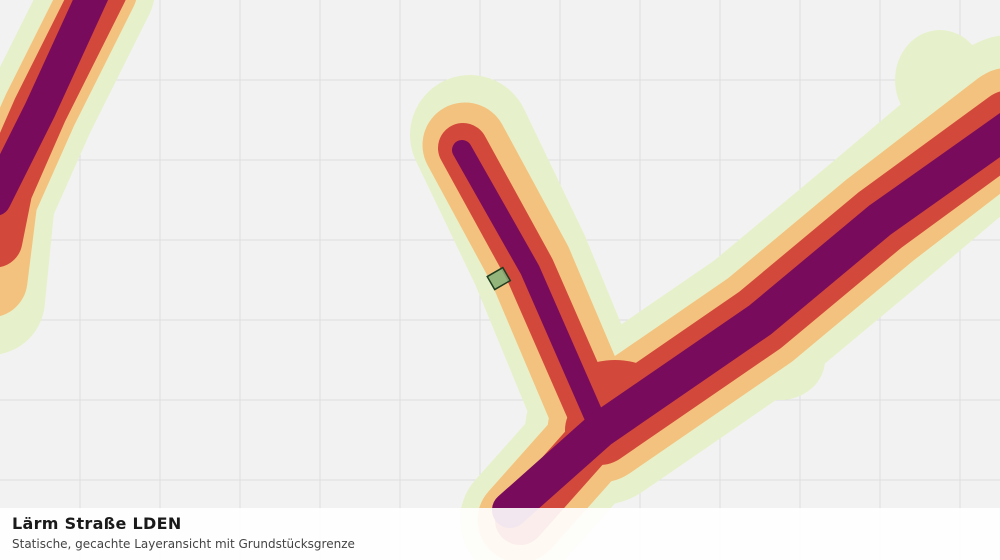 The height and width of the screenshot is (560, 1000). I want to click on parcel-boundary, so click(499, 278).